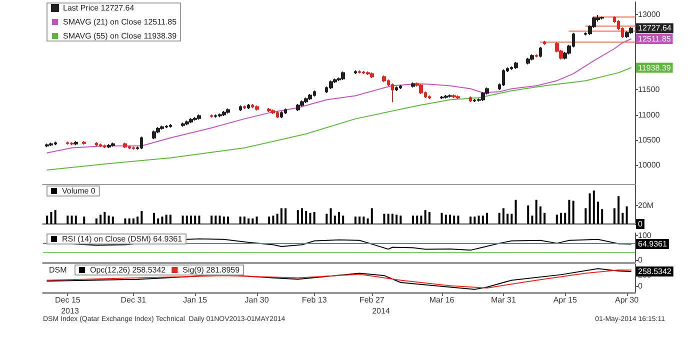 Image resolution: width=692 pixels, height=338 pixels. I want to click on legend-label: SMAVG (55) on Close 11938.39, so click(120, 36).